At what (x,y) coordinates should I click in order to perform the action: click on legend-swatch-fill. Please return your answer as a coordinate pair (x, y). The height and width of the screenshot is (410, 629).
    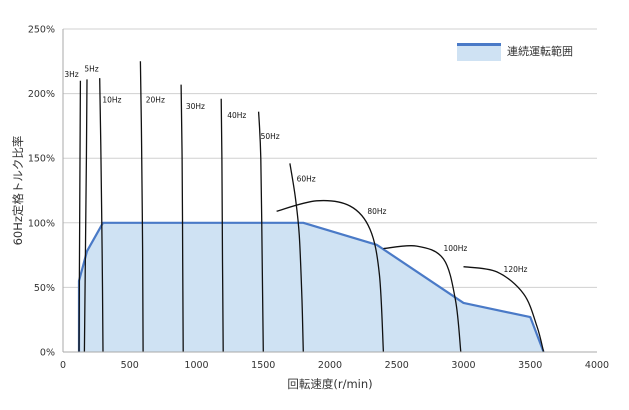
    Looking at the image, I should click on (479, 52).